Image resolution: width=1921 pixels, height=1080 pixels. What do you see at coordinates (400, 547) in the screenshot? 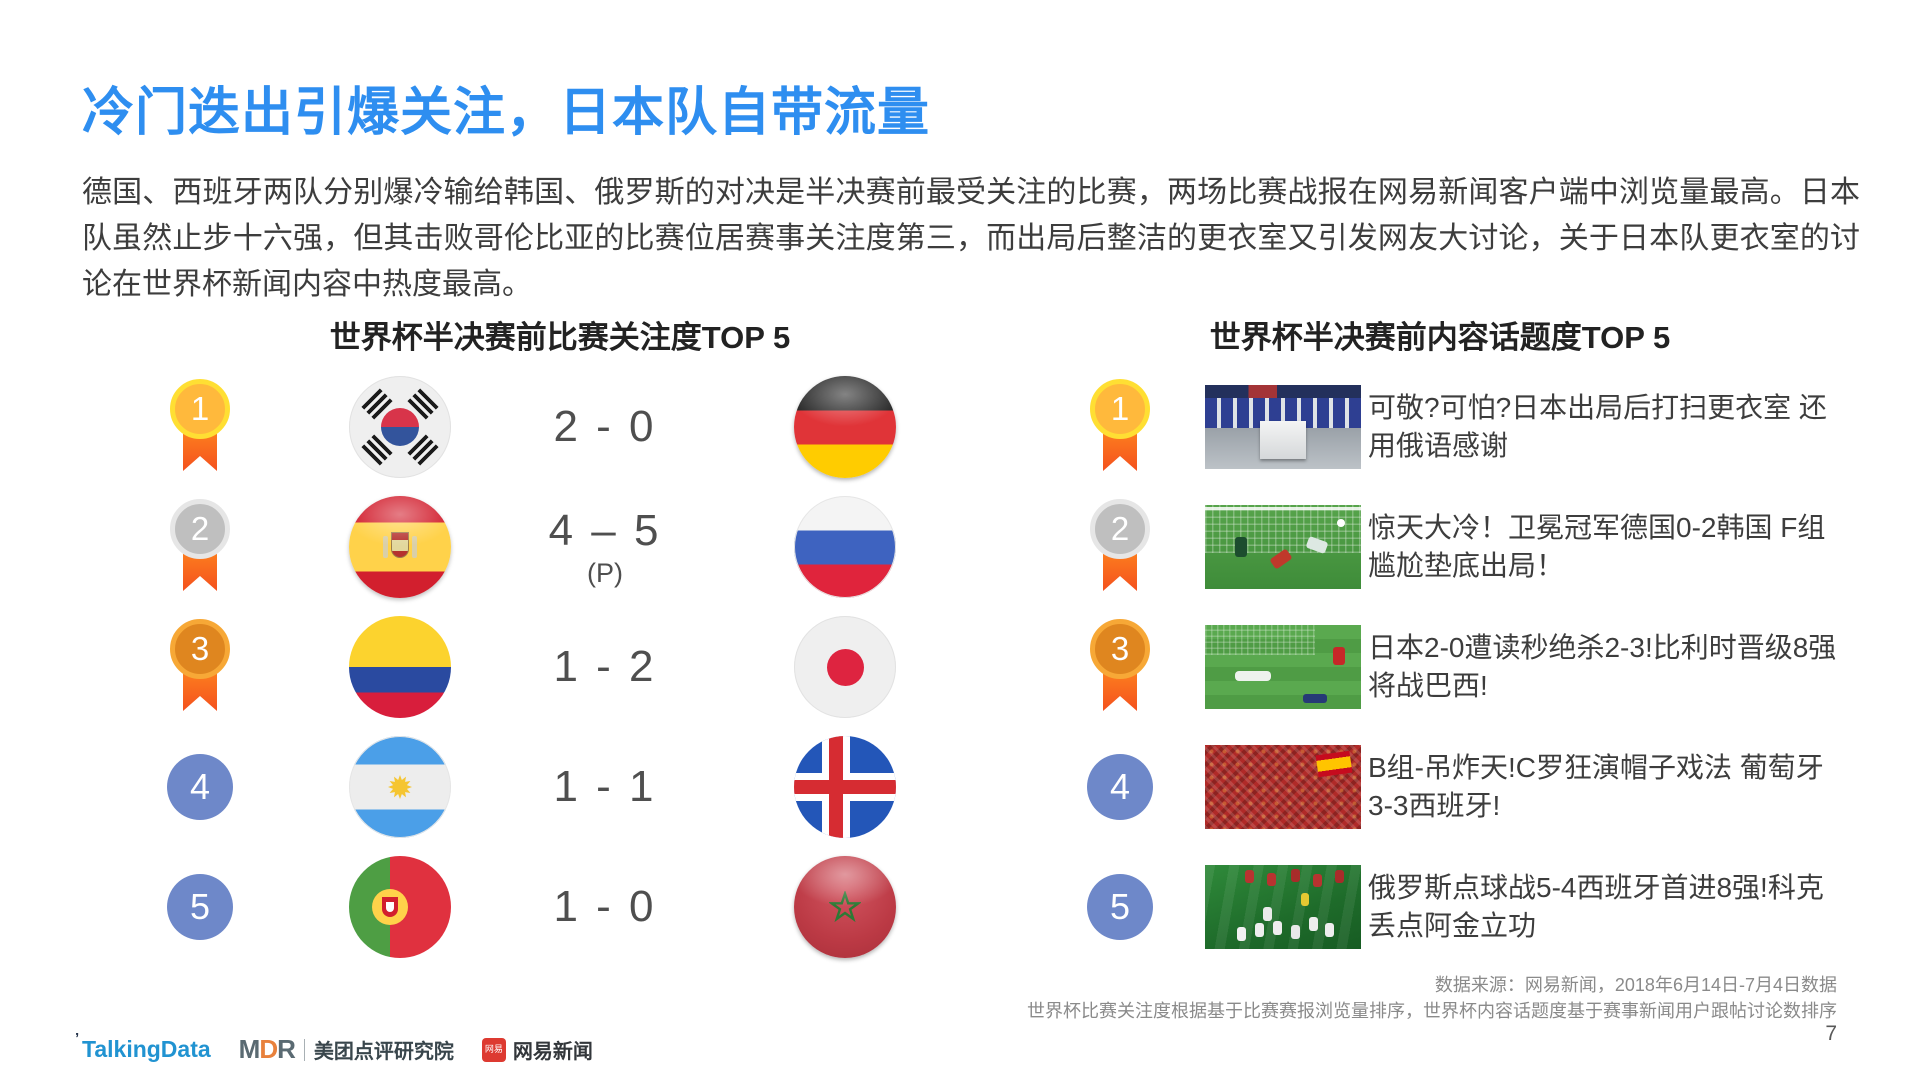
I see `spain-flag-icon` at bounding box center [400, 547].